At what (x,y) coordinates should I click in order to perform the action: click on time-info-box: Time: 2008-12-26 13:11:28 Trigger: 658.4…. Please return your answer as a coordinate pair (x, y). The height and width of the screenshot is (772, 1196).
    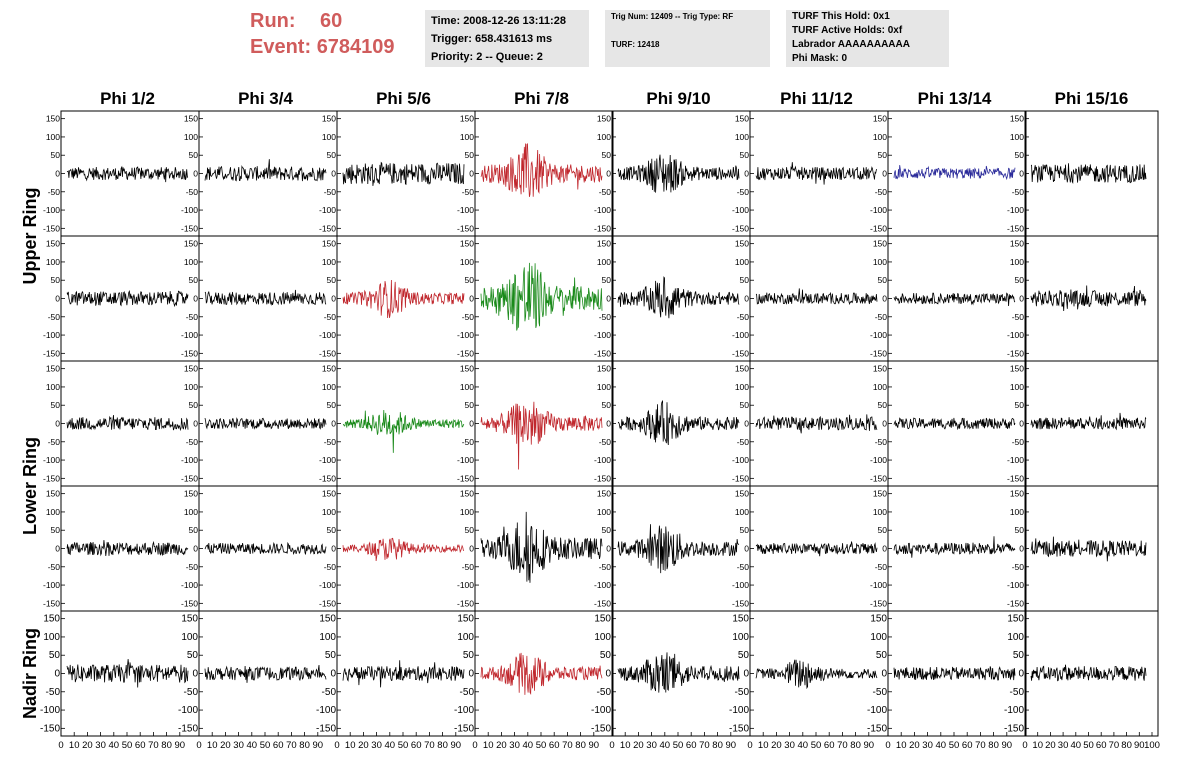
    Looking at the image, I should click on (507, 38).